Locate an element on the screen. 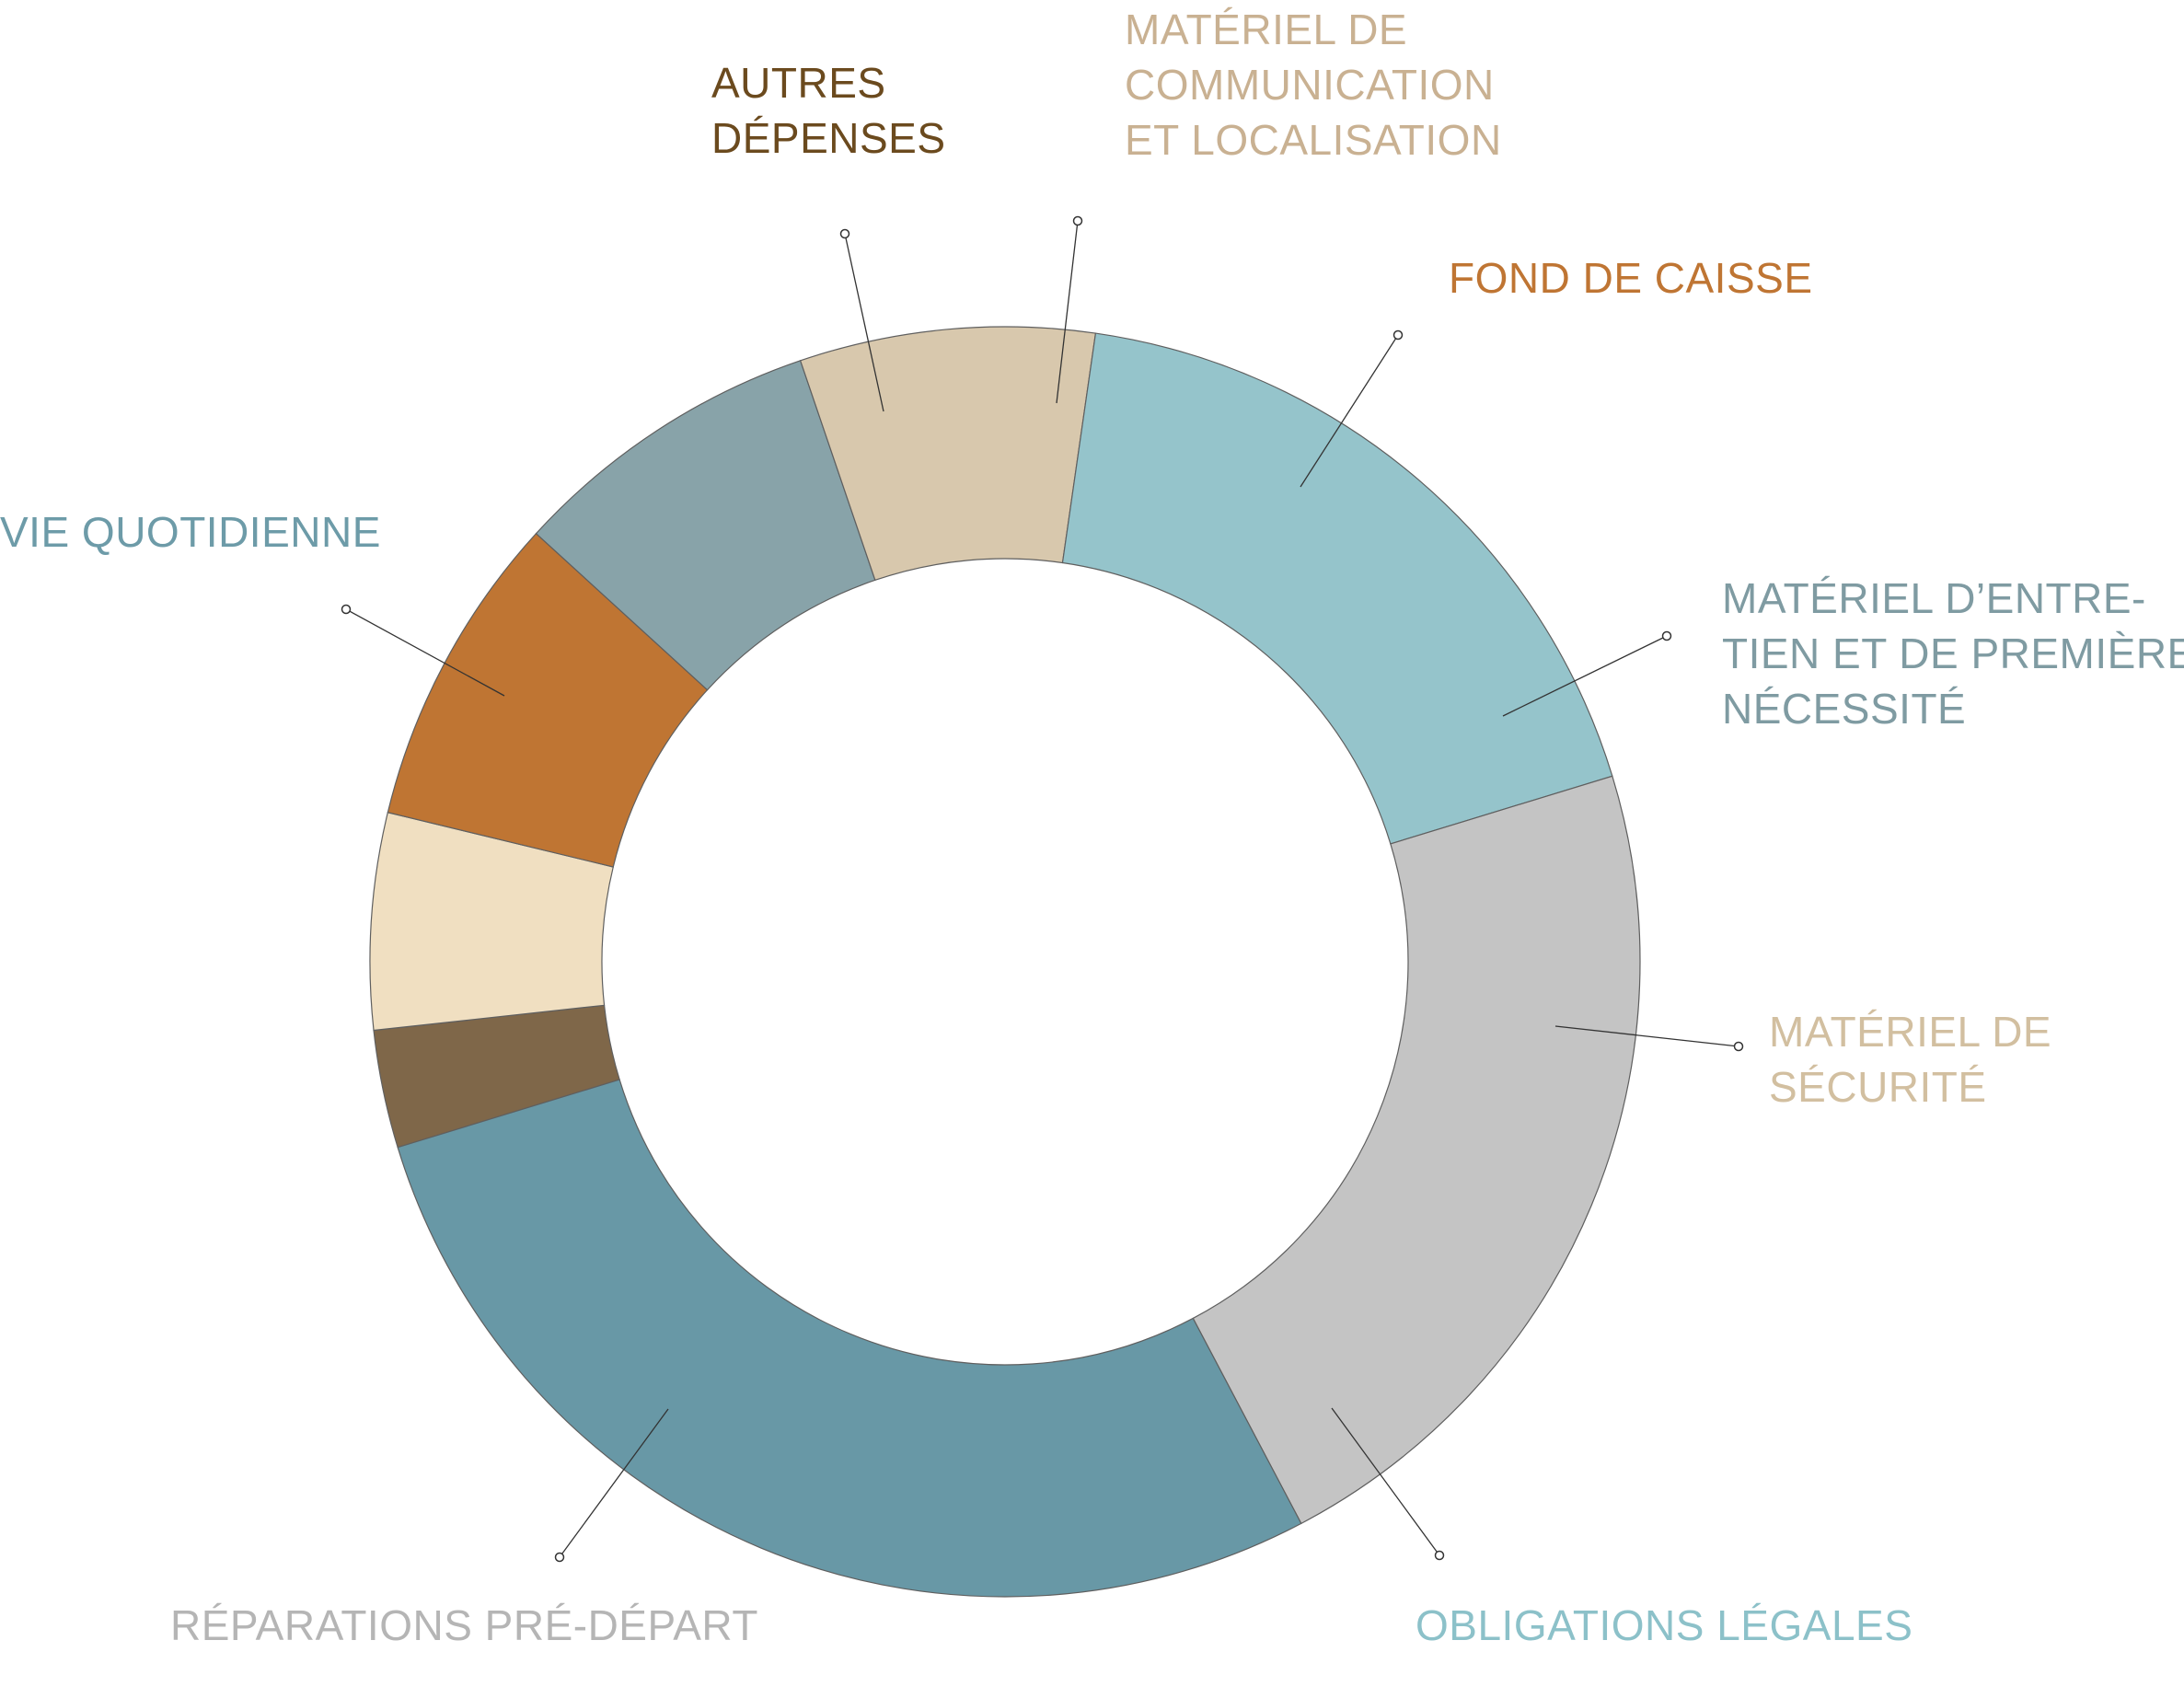  slice-label-line: AUTRES is located at coordinates (798, 83).